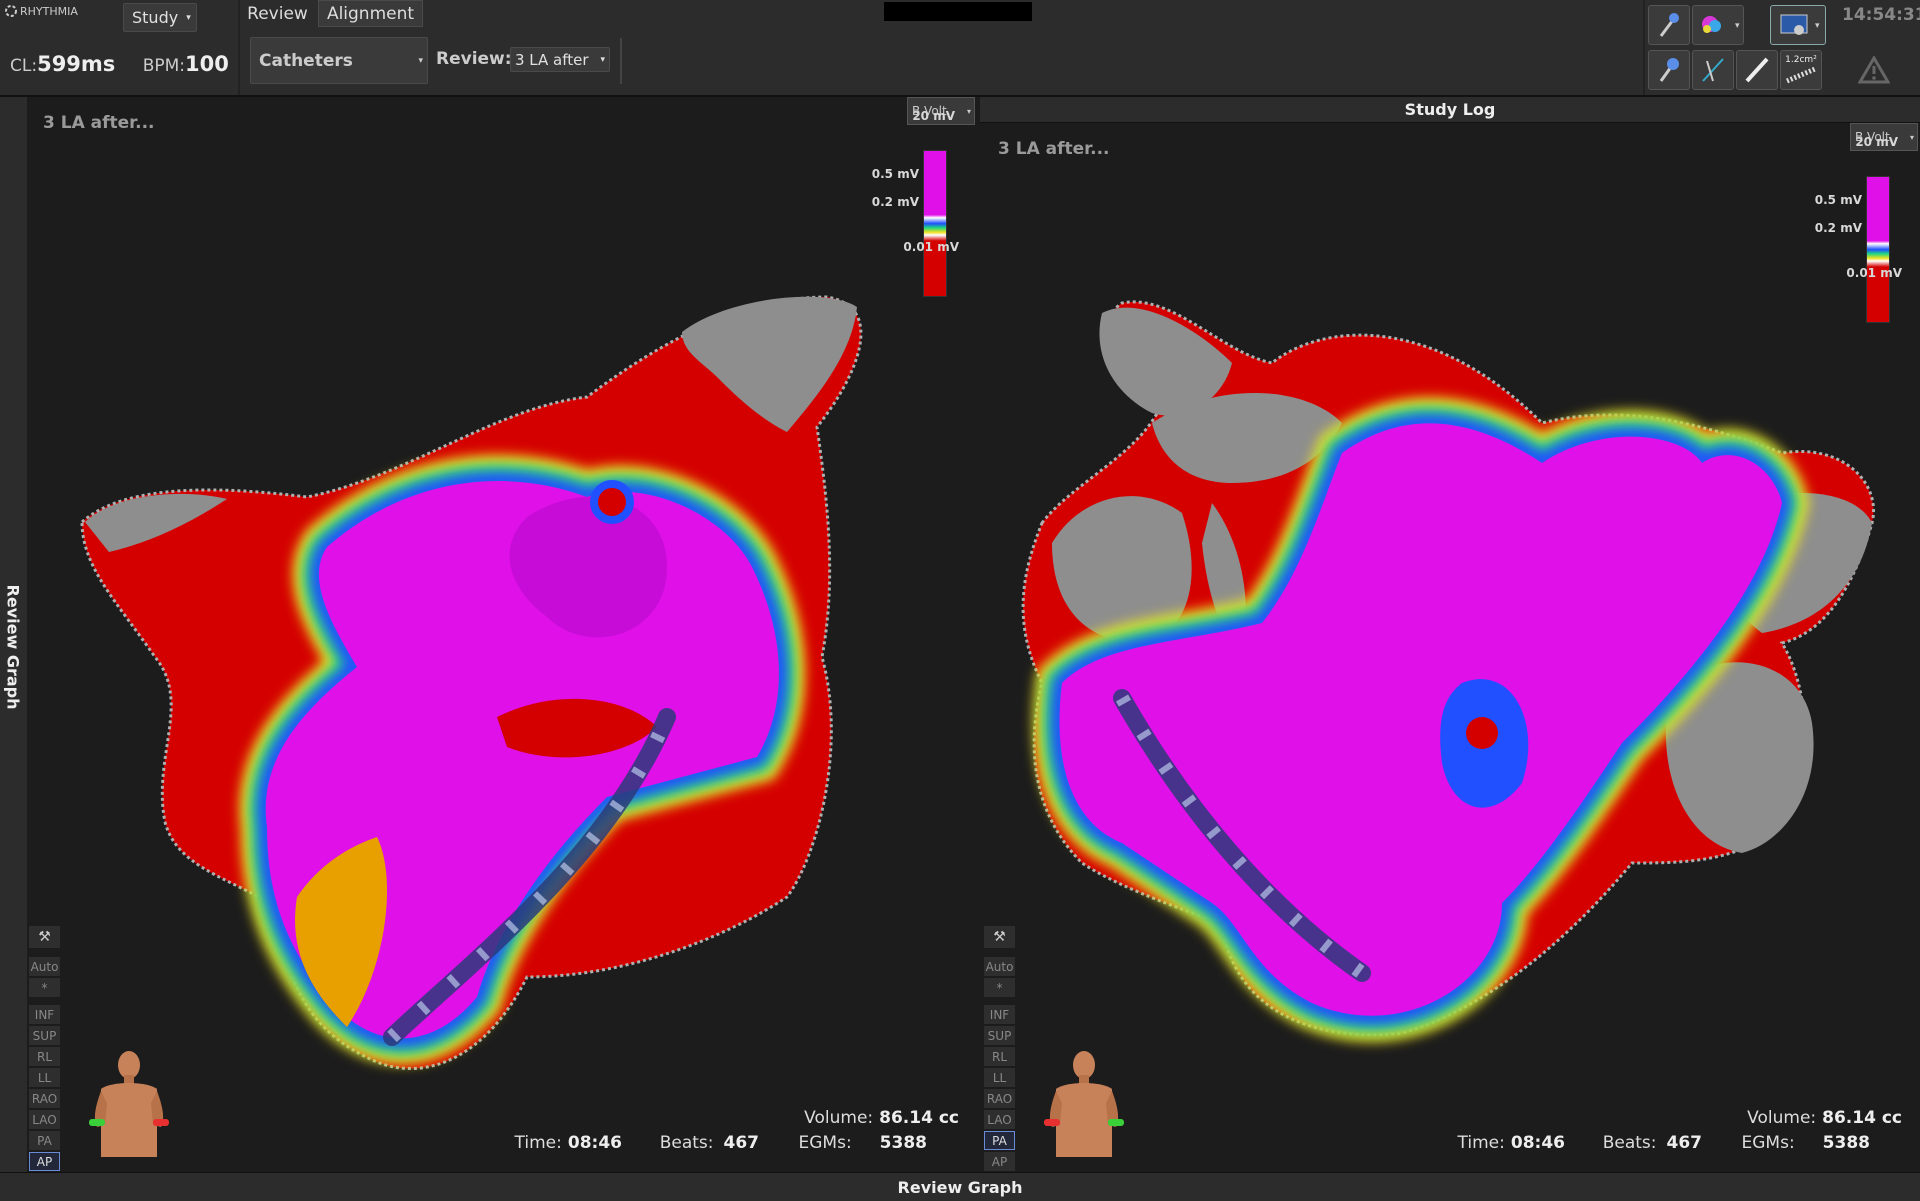 This screenshot has width=1920, height=1201. Describe the element at coordinates (538, 1143) in the screenshot. I see `stat-label: Time:` at that location.